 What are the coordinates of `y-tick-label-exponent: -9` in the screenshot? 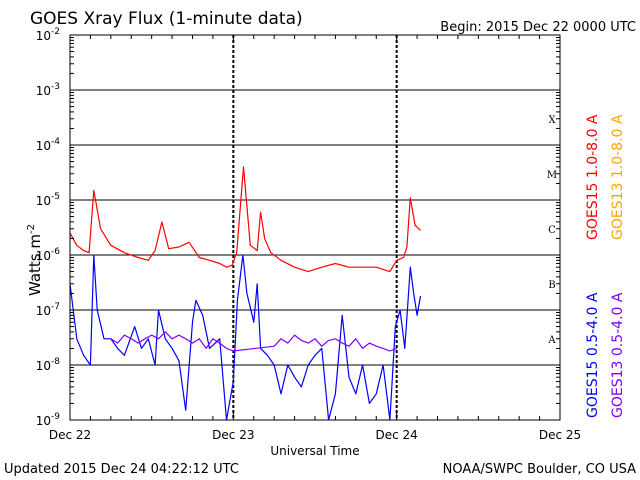 It's located at (55, 417).